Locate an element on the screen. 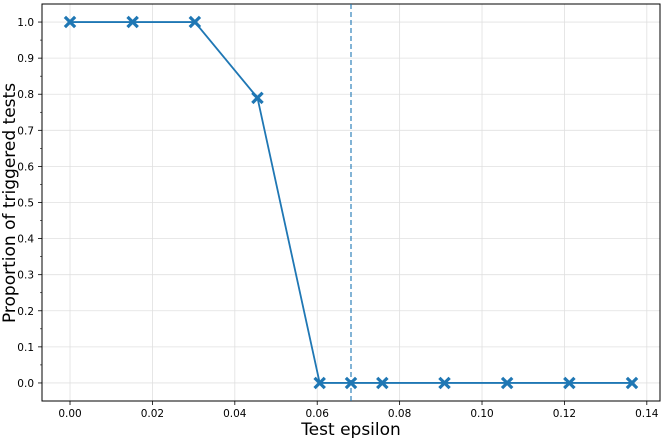 The image size is (661, 442). y-tick-label: 0.2 is located at coordinates (25, 312).